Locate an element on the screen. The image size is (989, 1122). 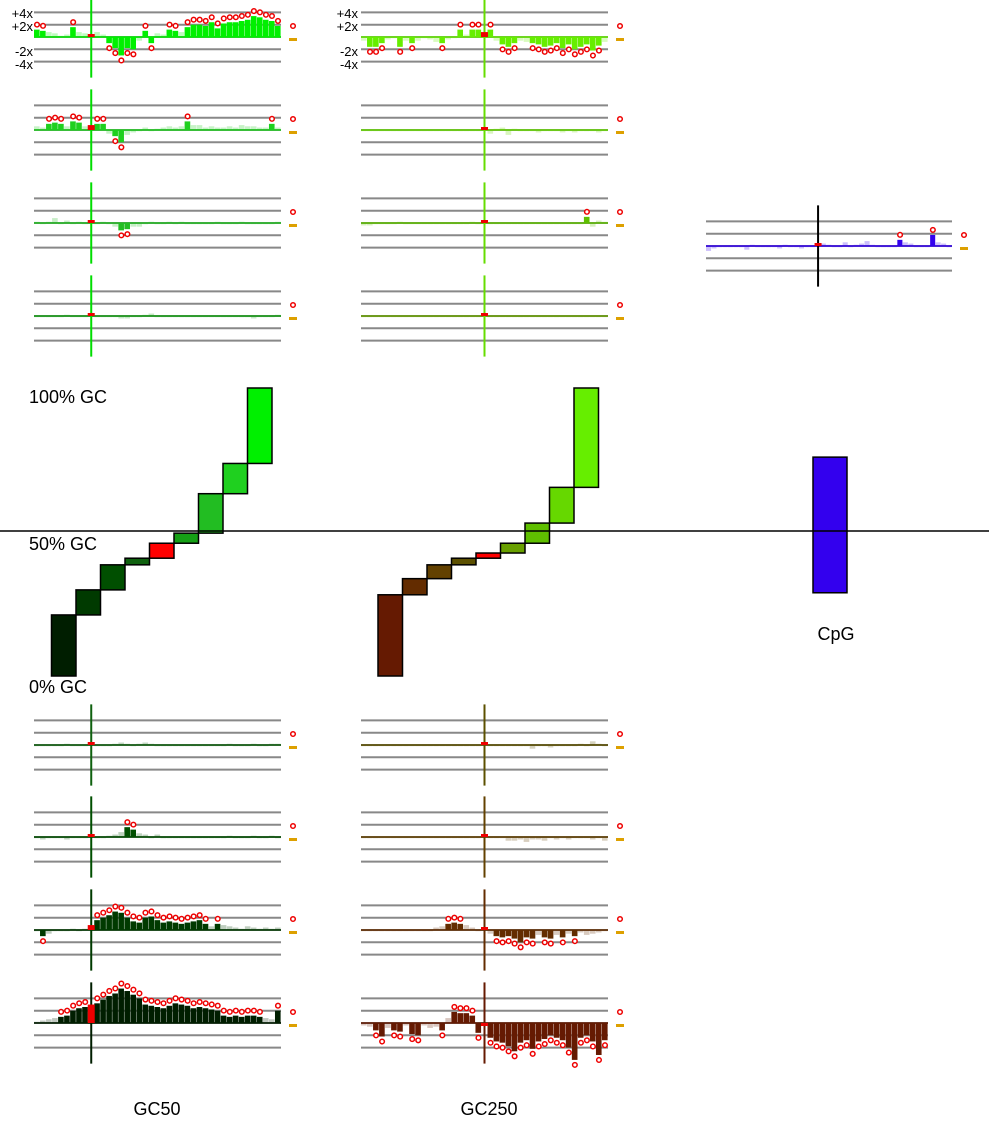
upper-track is located at coordinates (165, 223).